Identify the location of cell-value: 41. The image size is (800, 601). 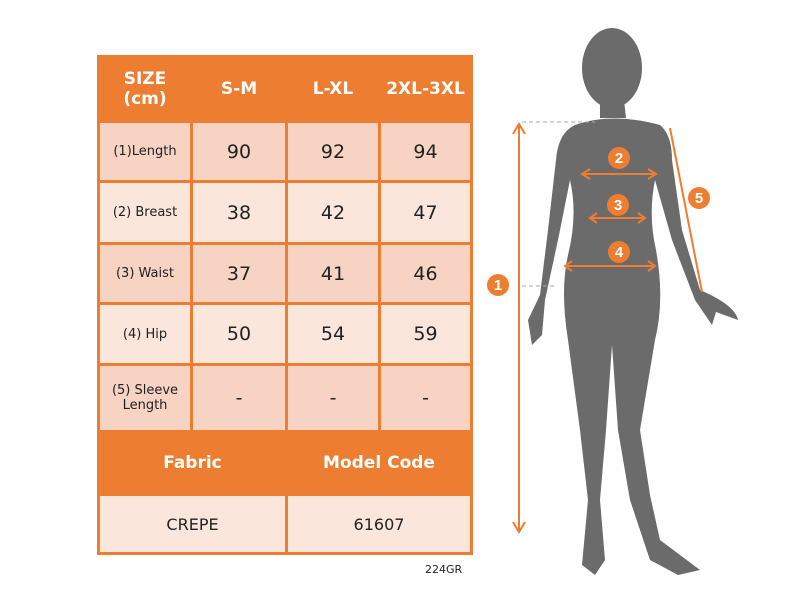
(333, 273).